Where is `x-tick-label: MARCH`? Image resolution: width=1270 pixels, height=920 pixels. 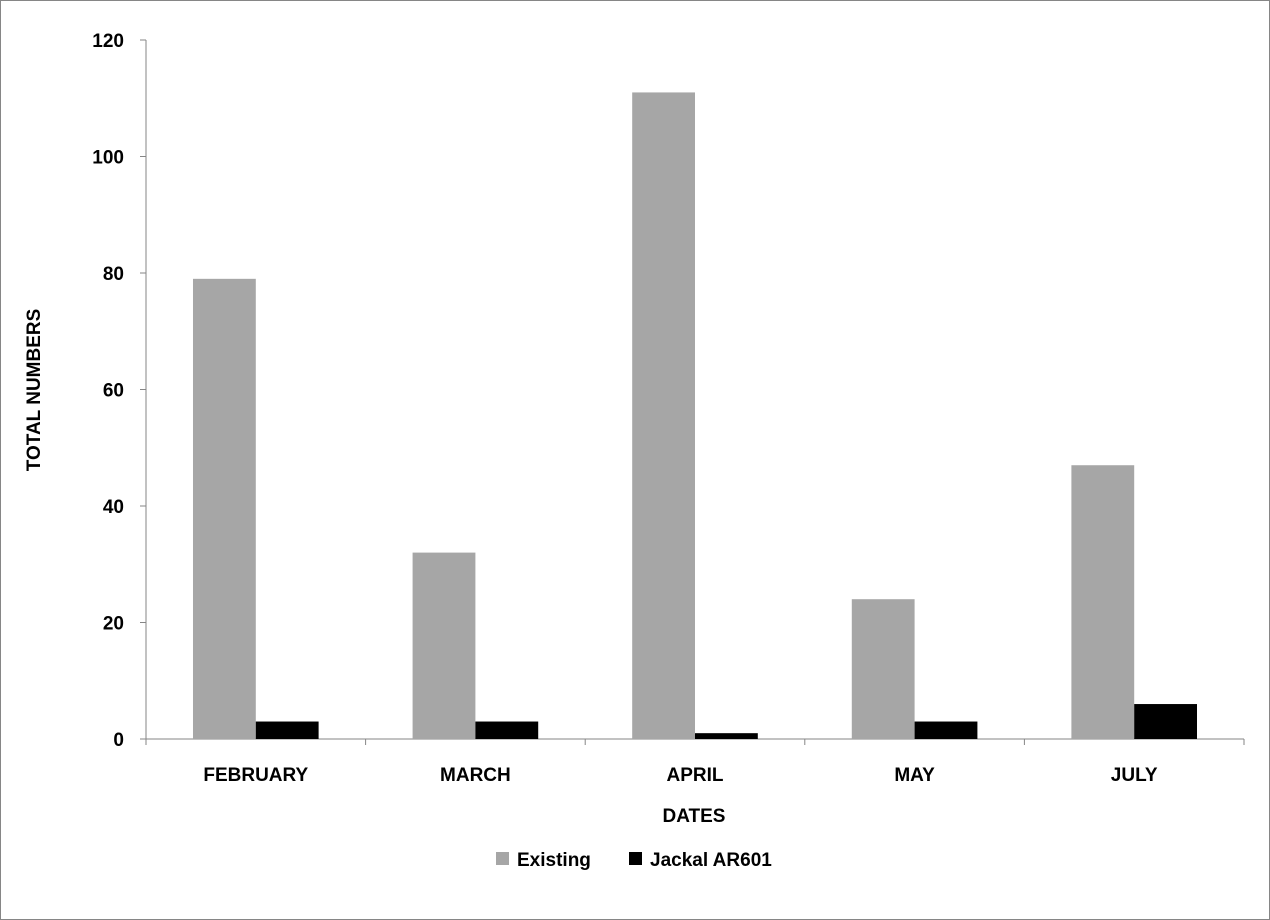 x-tick-label: MARCH is located at coordinates (475, 775).